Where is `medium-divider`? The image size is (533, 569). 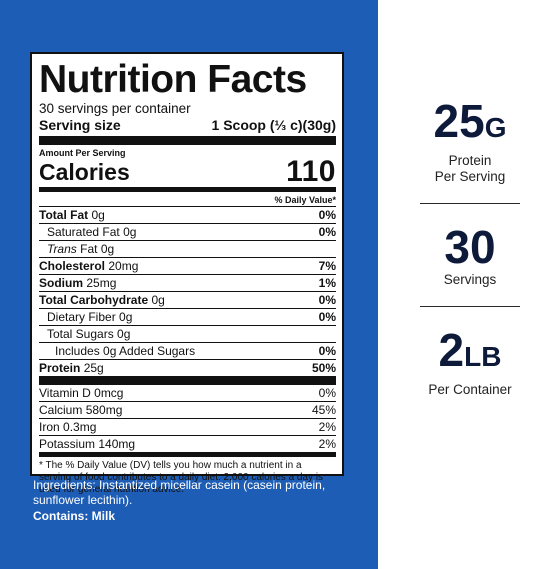 medium-divider is located at coordinates (187, 189).